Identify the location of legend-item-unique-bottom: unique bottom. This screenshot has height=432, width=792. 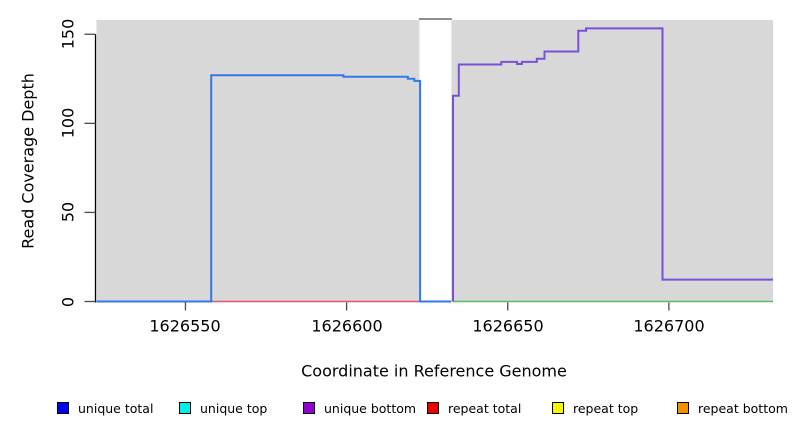
(360, 408).